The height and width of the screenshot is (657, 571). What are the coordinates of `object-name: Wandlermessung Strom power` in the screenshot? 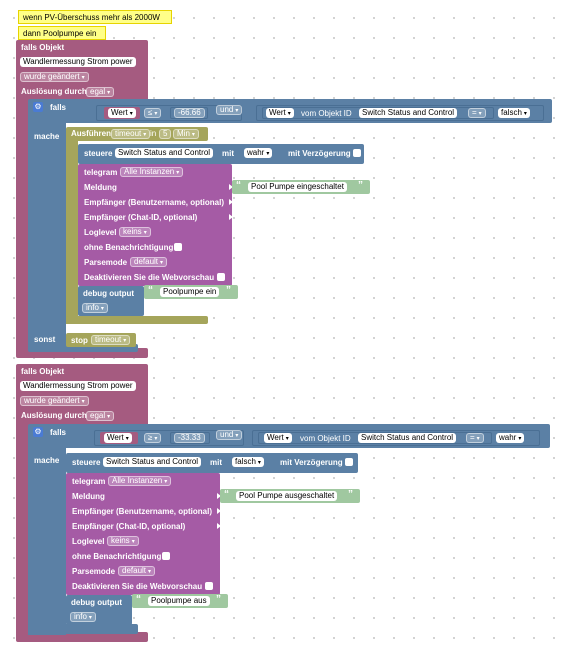 It's located at (78, 385).